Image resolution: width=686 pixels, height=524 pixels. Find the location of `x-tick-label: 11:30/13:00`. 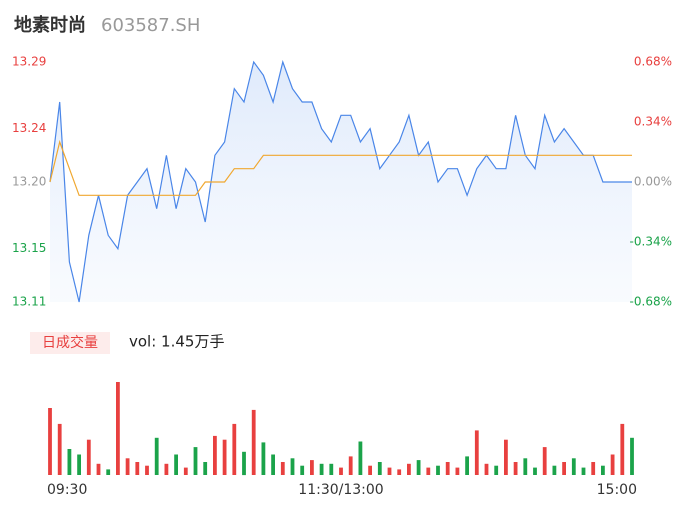

x-tick-label: 11:30/13:00 is located at coordinates (340, 490).